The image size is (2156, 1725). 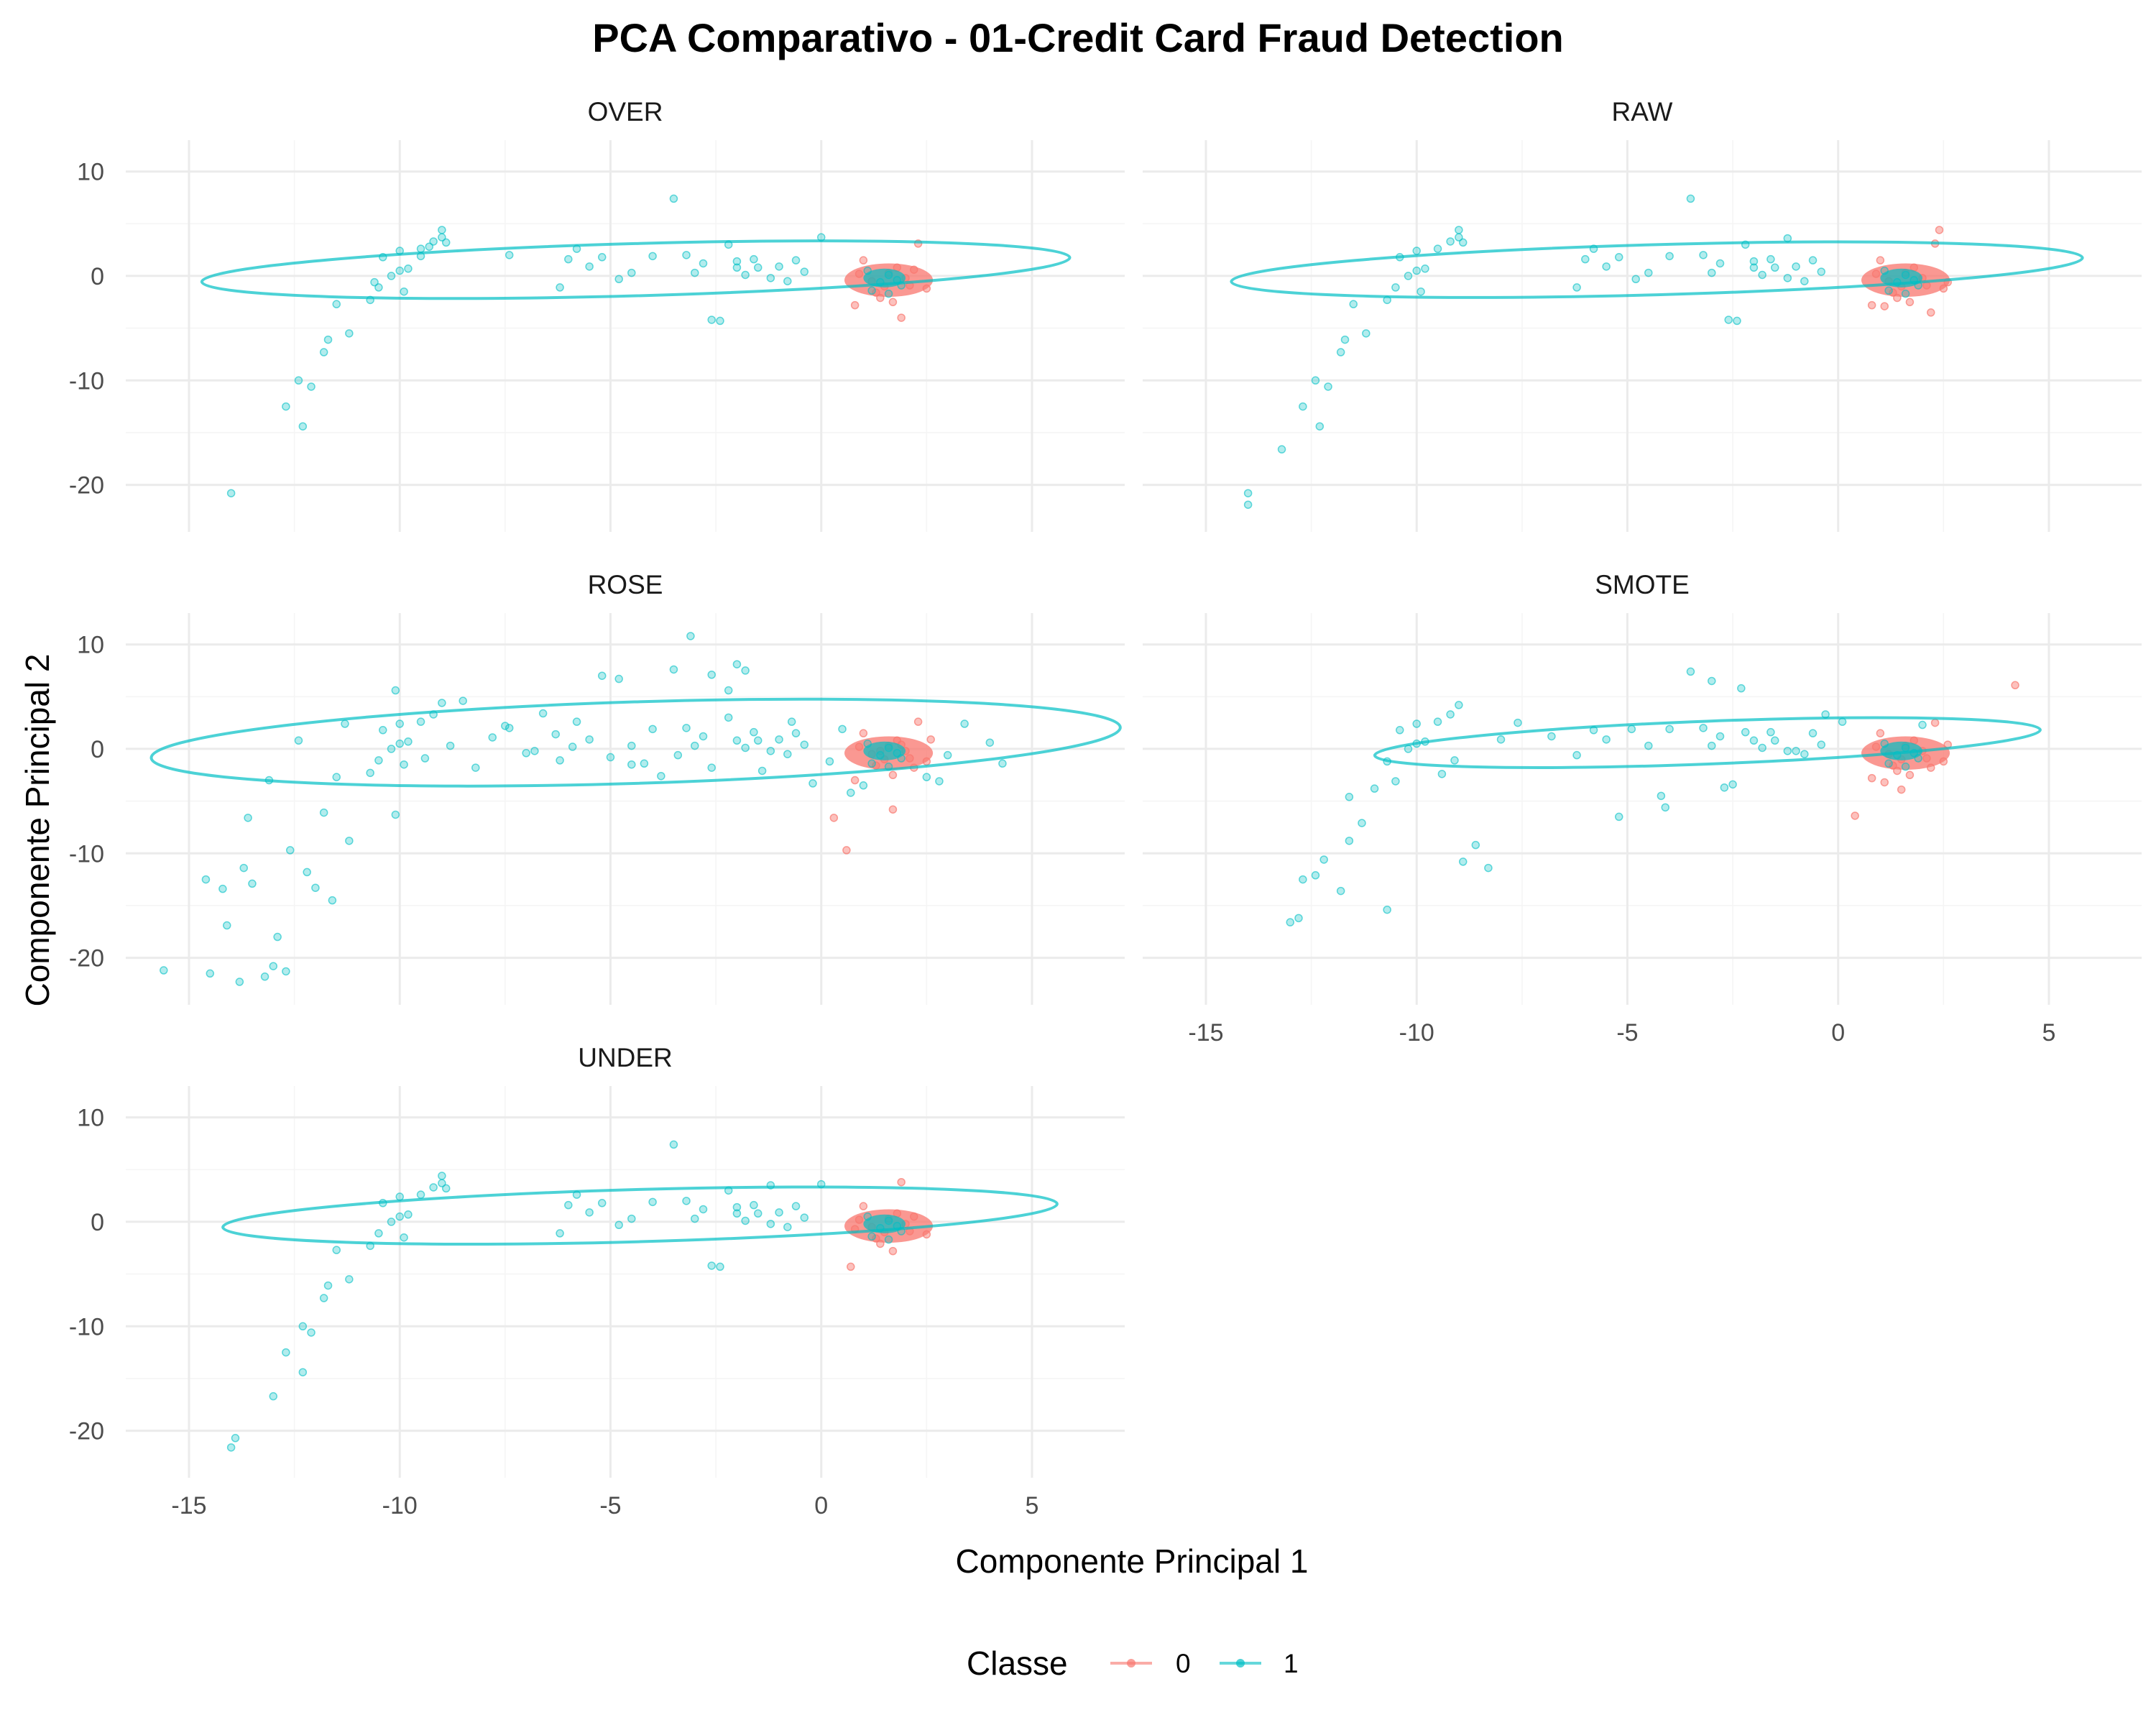 I want to click on y-axis-title: Componente Principal 2, so click(x=37, y=830).